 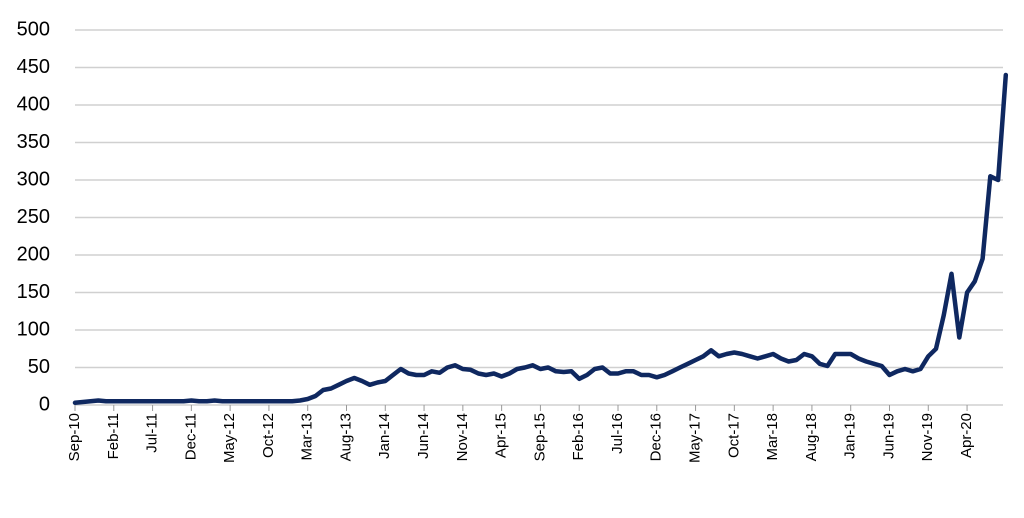 I want to click on x-tick-label: Sep-10, so click(x=74, y=437).